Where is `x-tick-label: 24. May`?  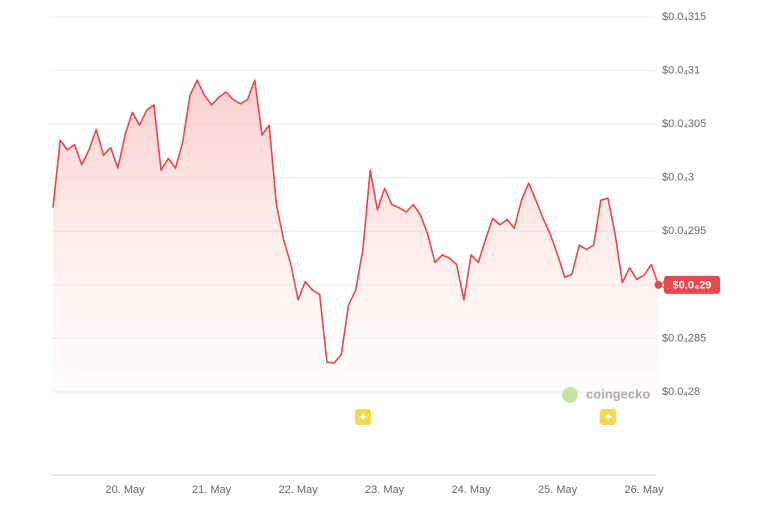
x-tick-label: 24. May is located at coordinates (471, 490).